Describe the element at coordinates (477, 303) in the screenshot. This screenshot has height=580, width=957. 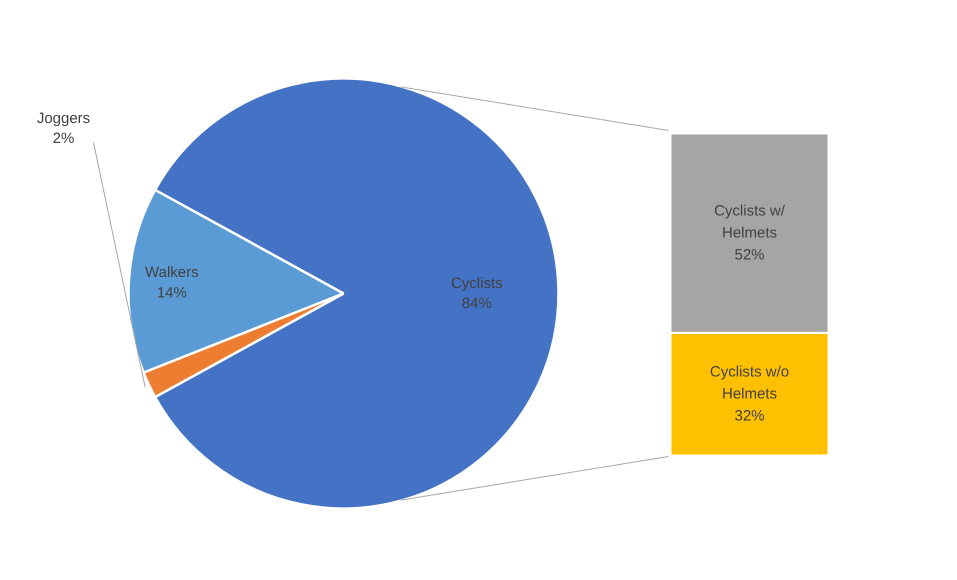
I see `data-label: 84%` at that location.